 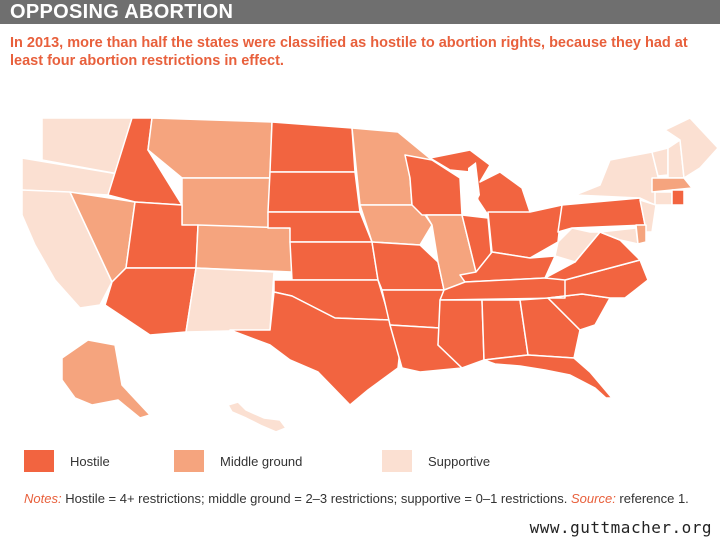 I want to click on state-CT, so click(x=663, y=198).